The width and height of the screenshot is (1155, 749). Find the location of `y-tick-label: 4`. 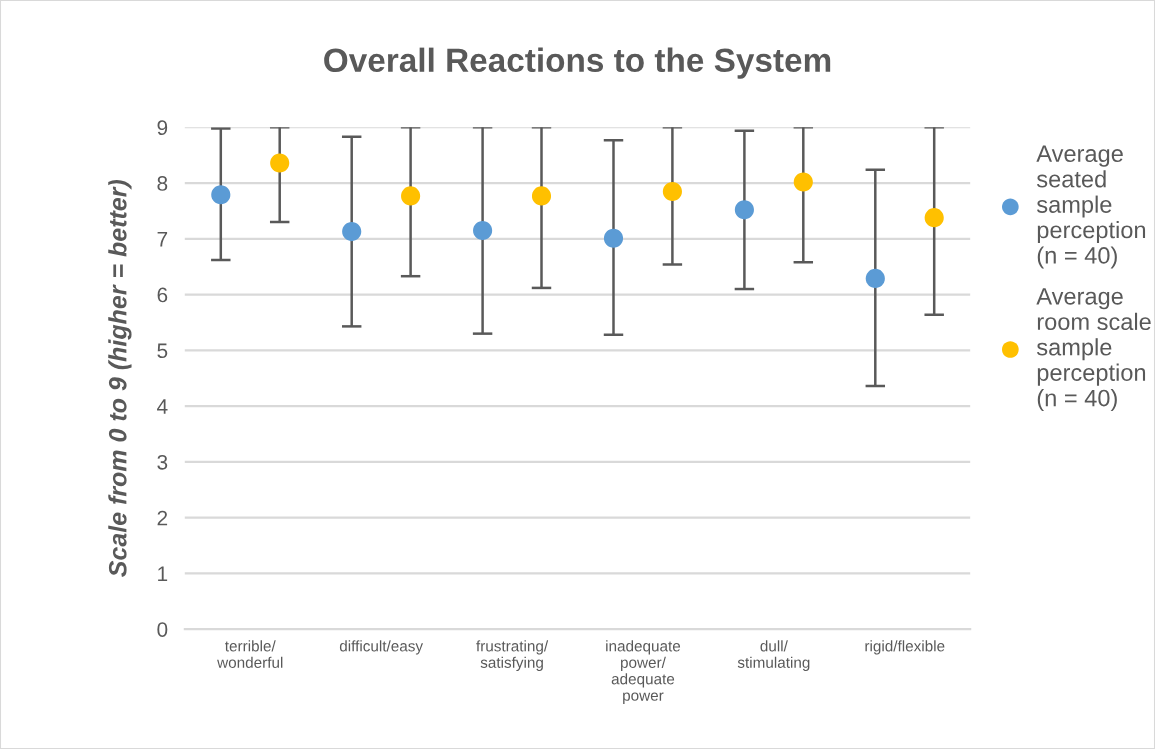

y-tick-label: 4 is located at coordinates (162, 406).